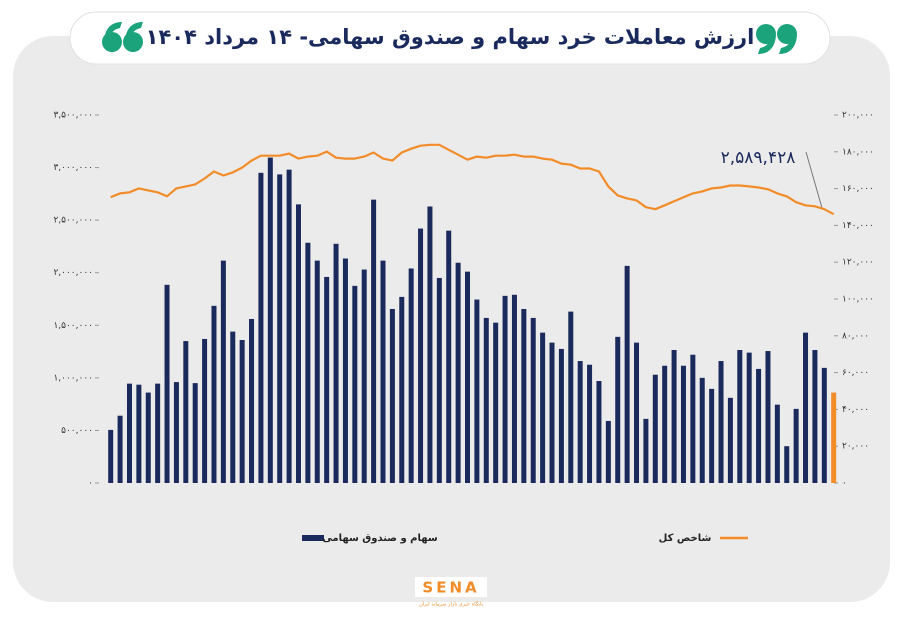  What do you see at coordinates (844, 484) in the screenshot?
I see `y2-tick-label: ۰` at bounding box center [844, 484].